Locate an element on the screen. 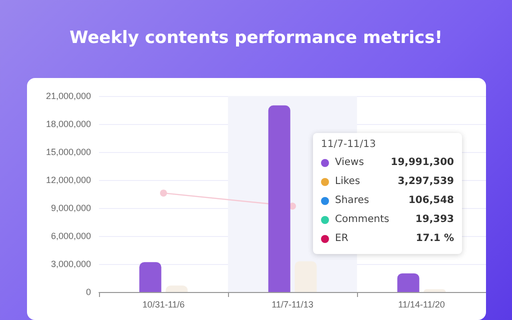 The height and width of the screenshot is (320, 512). annotation: 19,991,300 is located at coordinates (422, 162).